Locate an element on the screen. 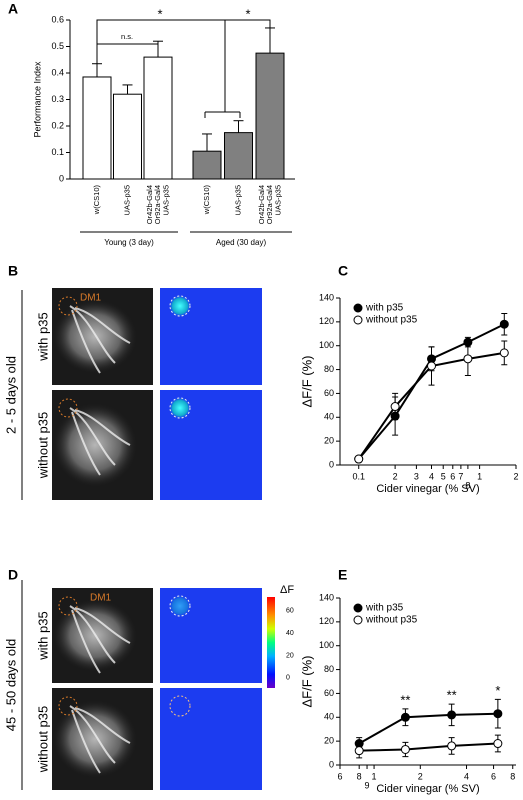 This screenshot has width=523, height=800. y-tick-label: 0.6 is located at coordinates (57, 19).